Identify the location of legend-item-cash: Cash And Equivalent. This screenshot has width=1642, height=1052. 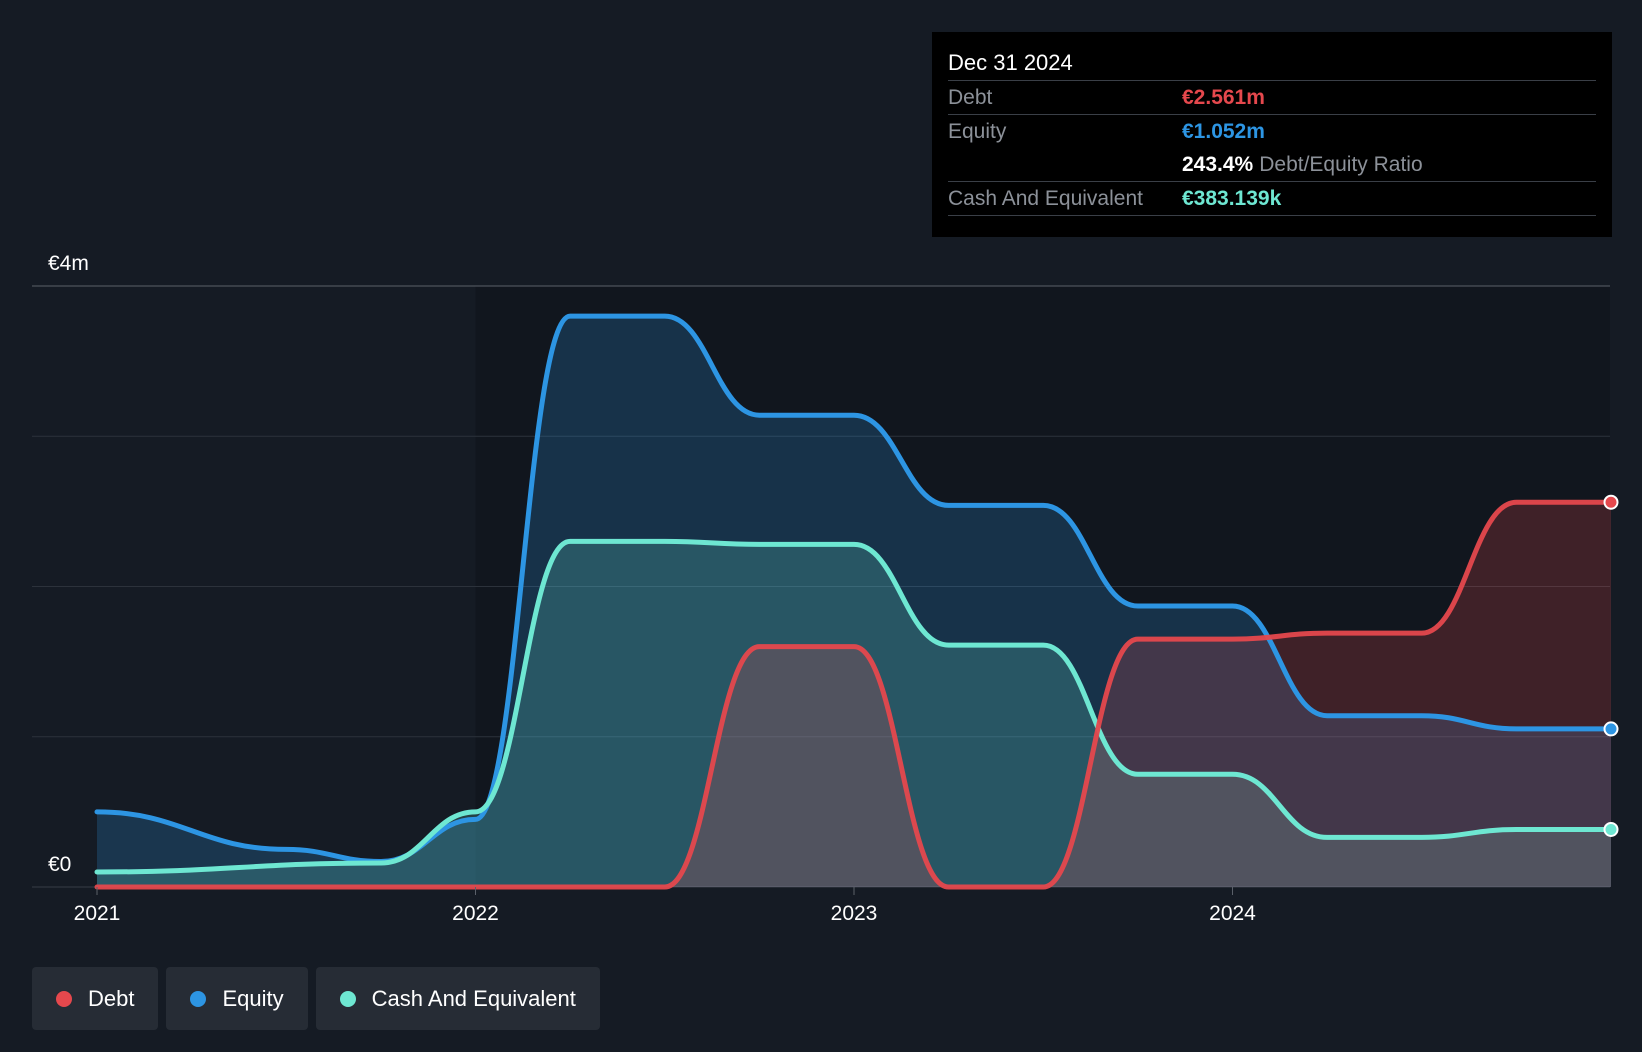
(457, 998).